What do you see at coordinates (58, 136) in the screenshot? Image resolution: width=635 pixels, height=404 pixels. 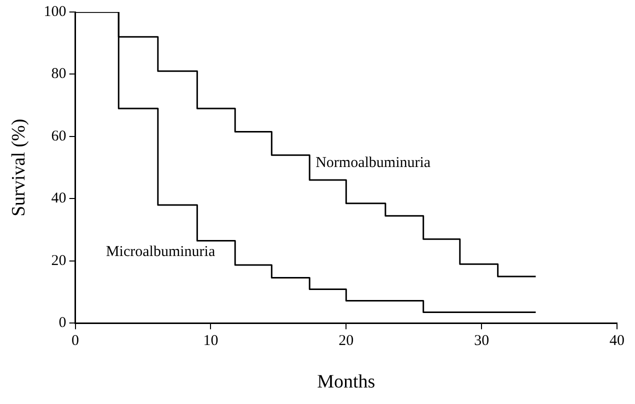 I see `y-tick-label: 60` at bounding box center [58, 136].